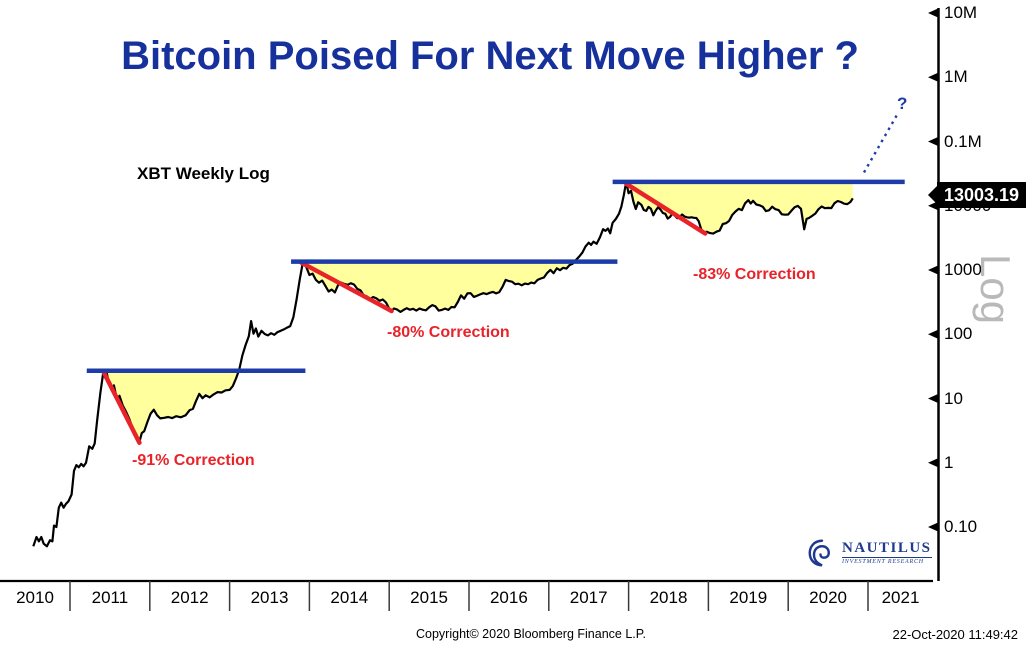  What do you see at coordinates (961, 526) in the screenshot?
I see `y-axis-tick-label: 0.10` at bounding box center [961, 526].